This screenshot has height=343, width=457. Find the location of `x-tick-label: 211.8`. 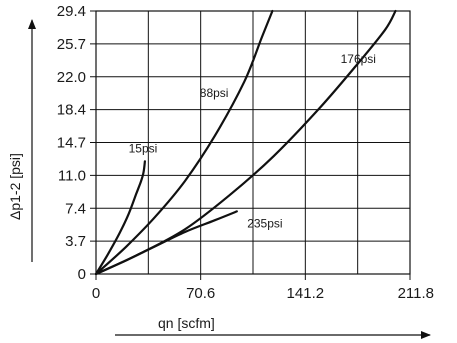

x-tick-label: 211.8 is located at coordinates (416, 293).